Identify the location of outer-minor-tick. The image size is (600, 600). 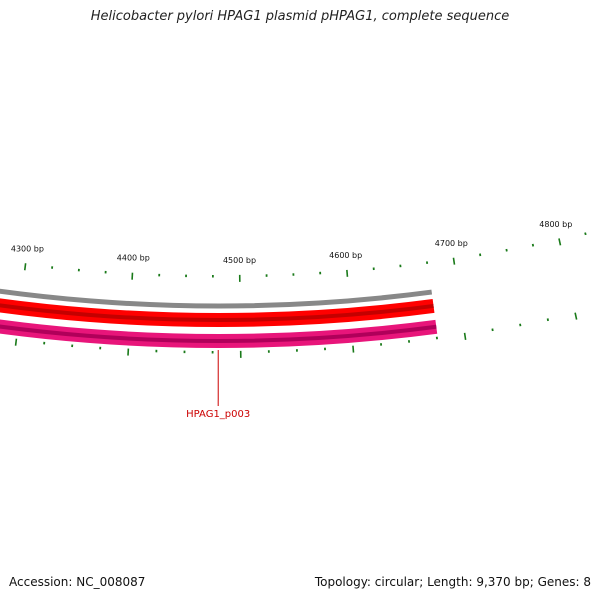
(585, 234).